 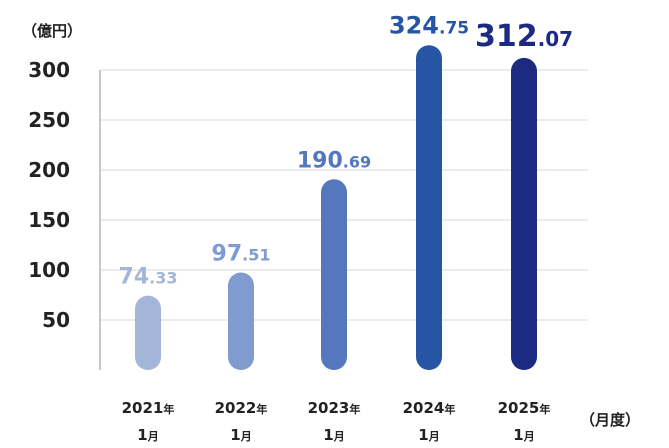 I want to click on x-tick-label-year: 2023年, so click(x=334, y=408).